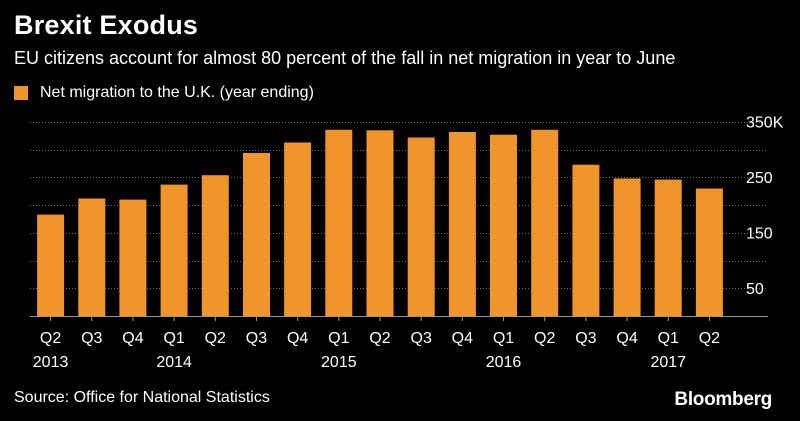  What do you see at coordinates (755, 289) in the screenshot?
I see `y-tick-label: 50` at bounding box center [755, 289].